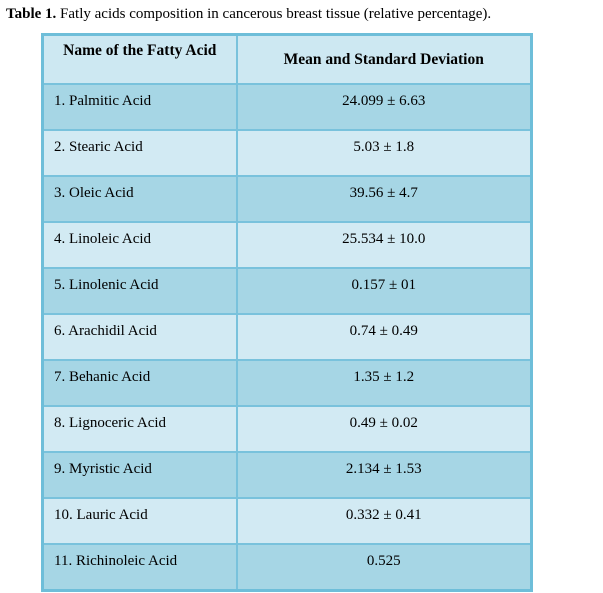 The height and width of the screenshot is (593, 603). Describe the element at coordinates (139, 383) in the screenshot. I see `fatty-acid-name-cell: 7. Behanic Acid` at that location.